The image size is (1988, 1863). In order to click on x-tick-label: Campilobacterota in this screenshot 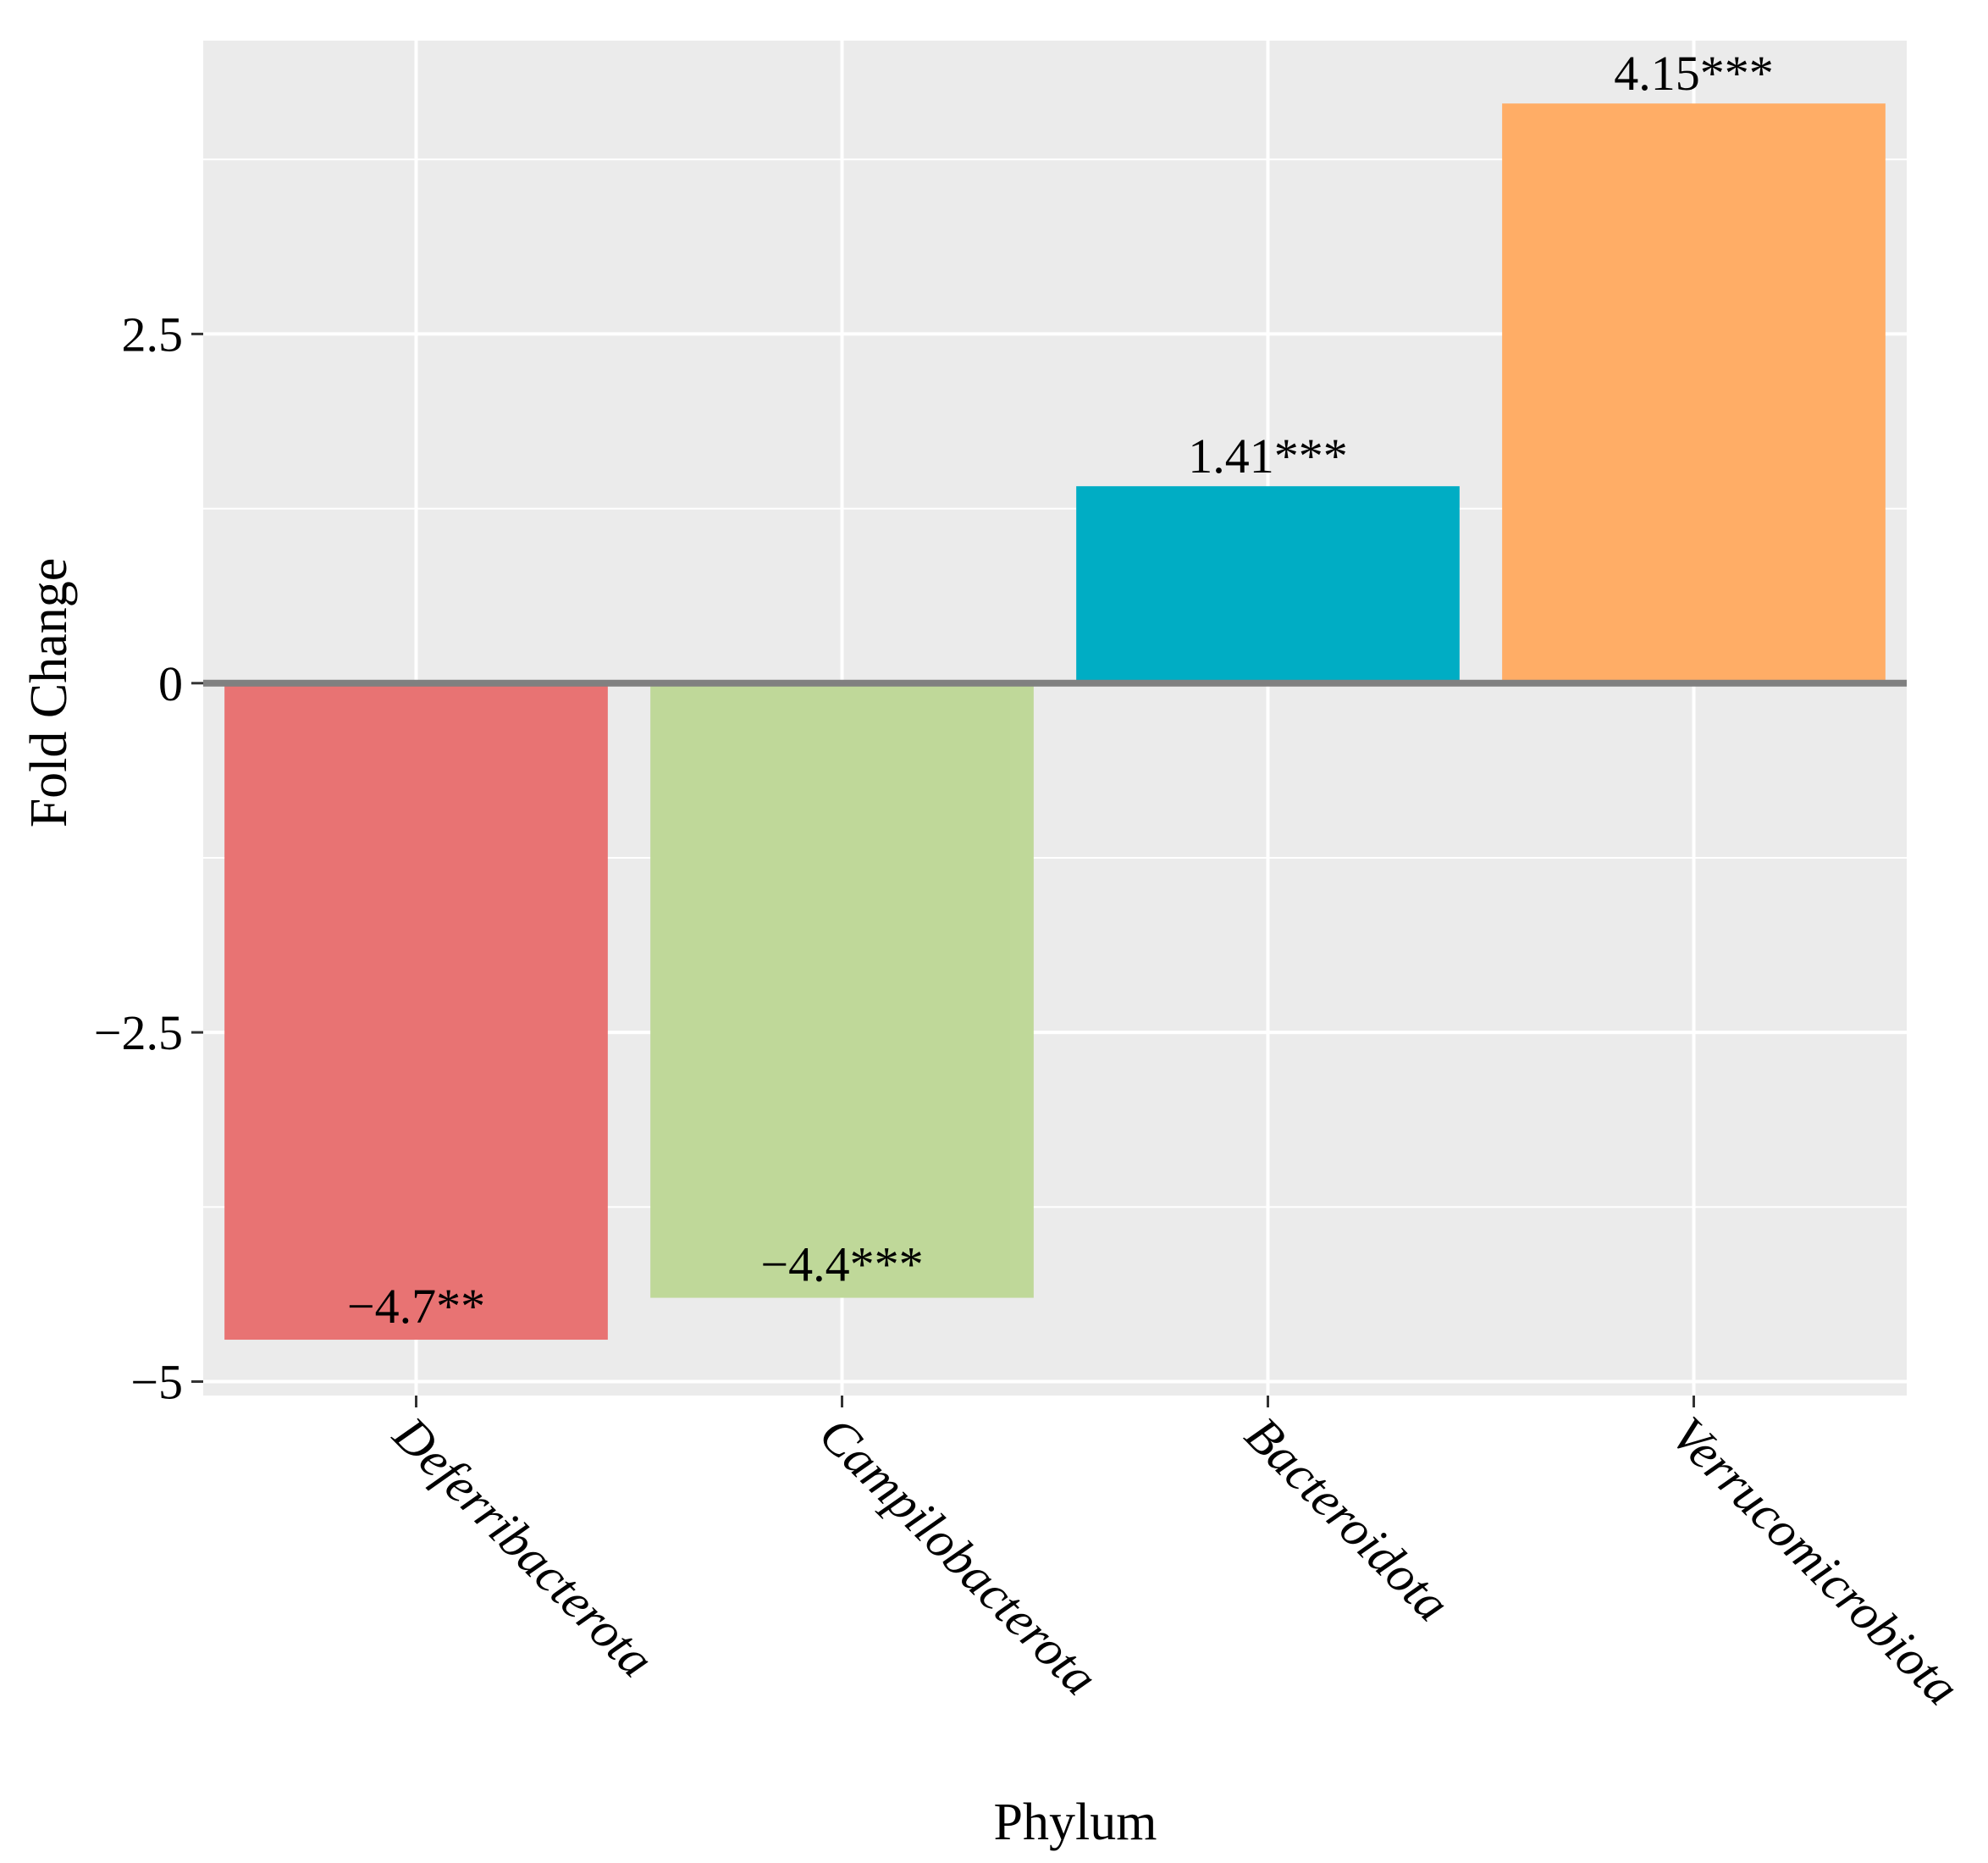, I will do `click(959, 1556)`.